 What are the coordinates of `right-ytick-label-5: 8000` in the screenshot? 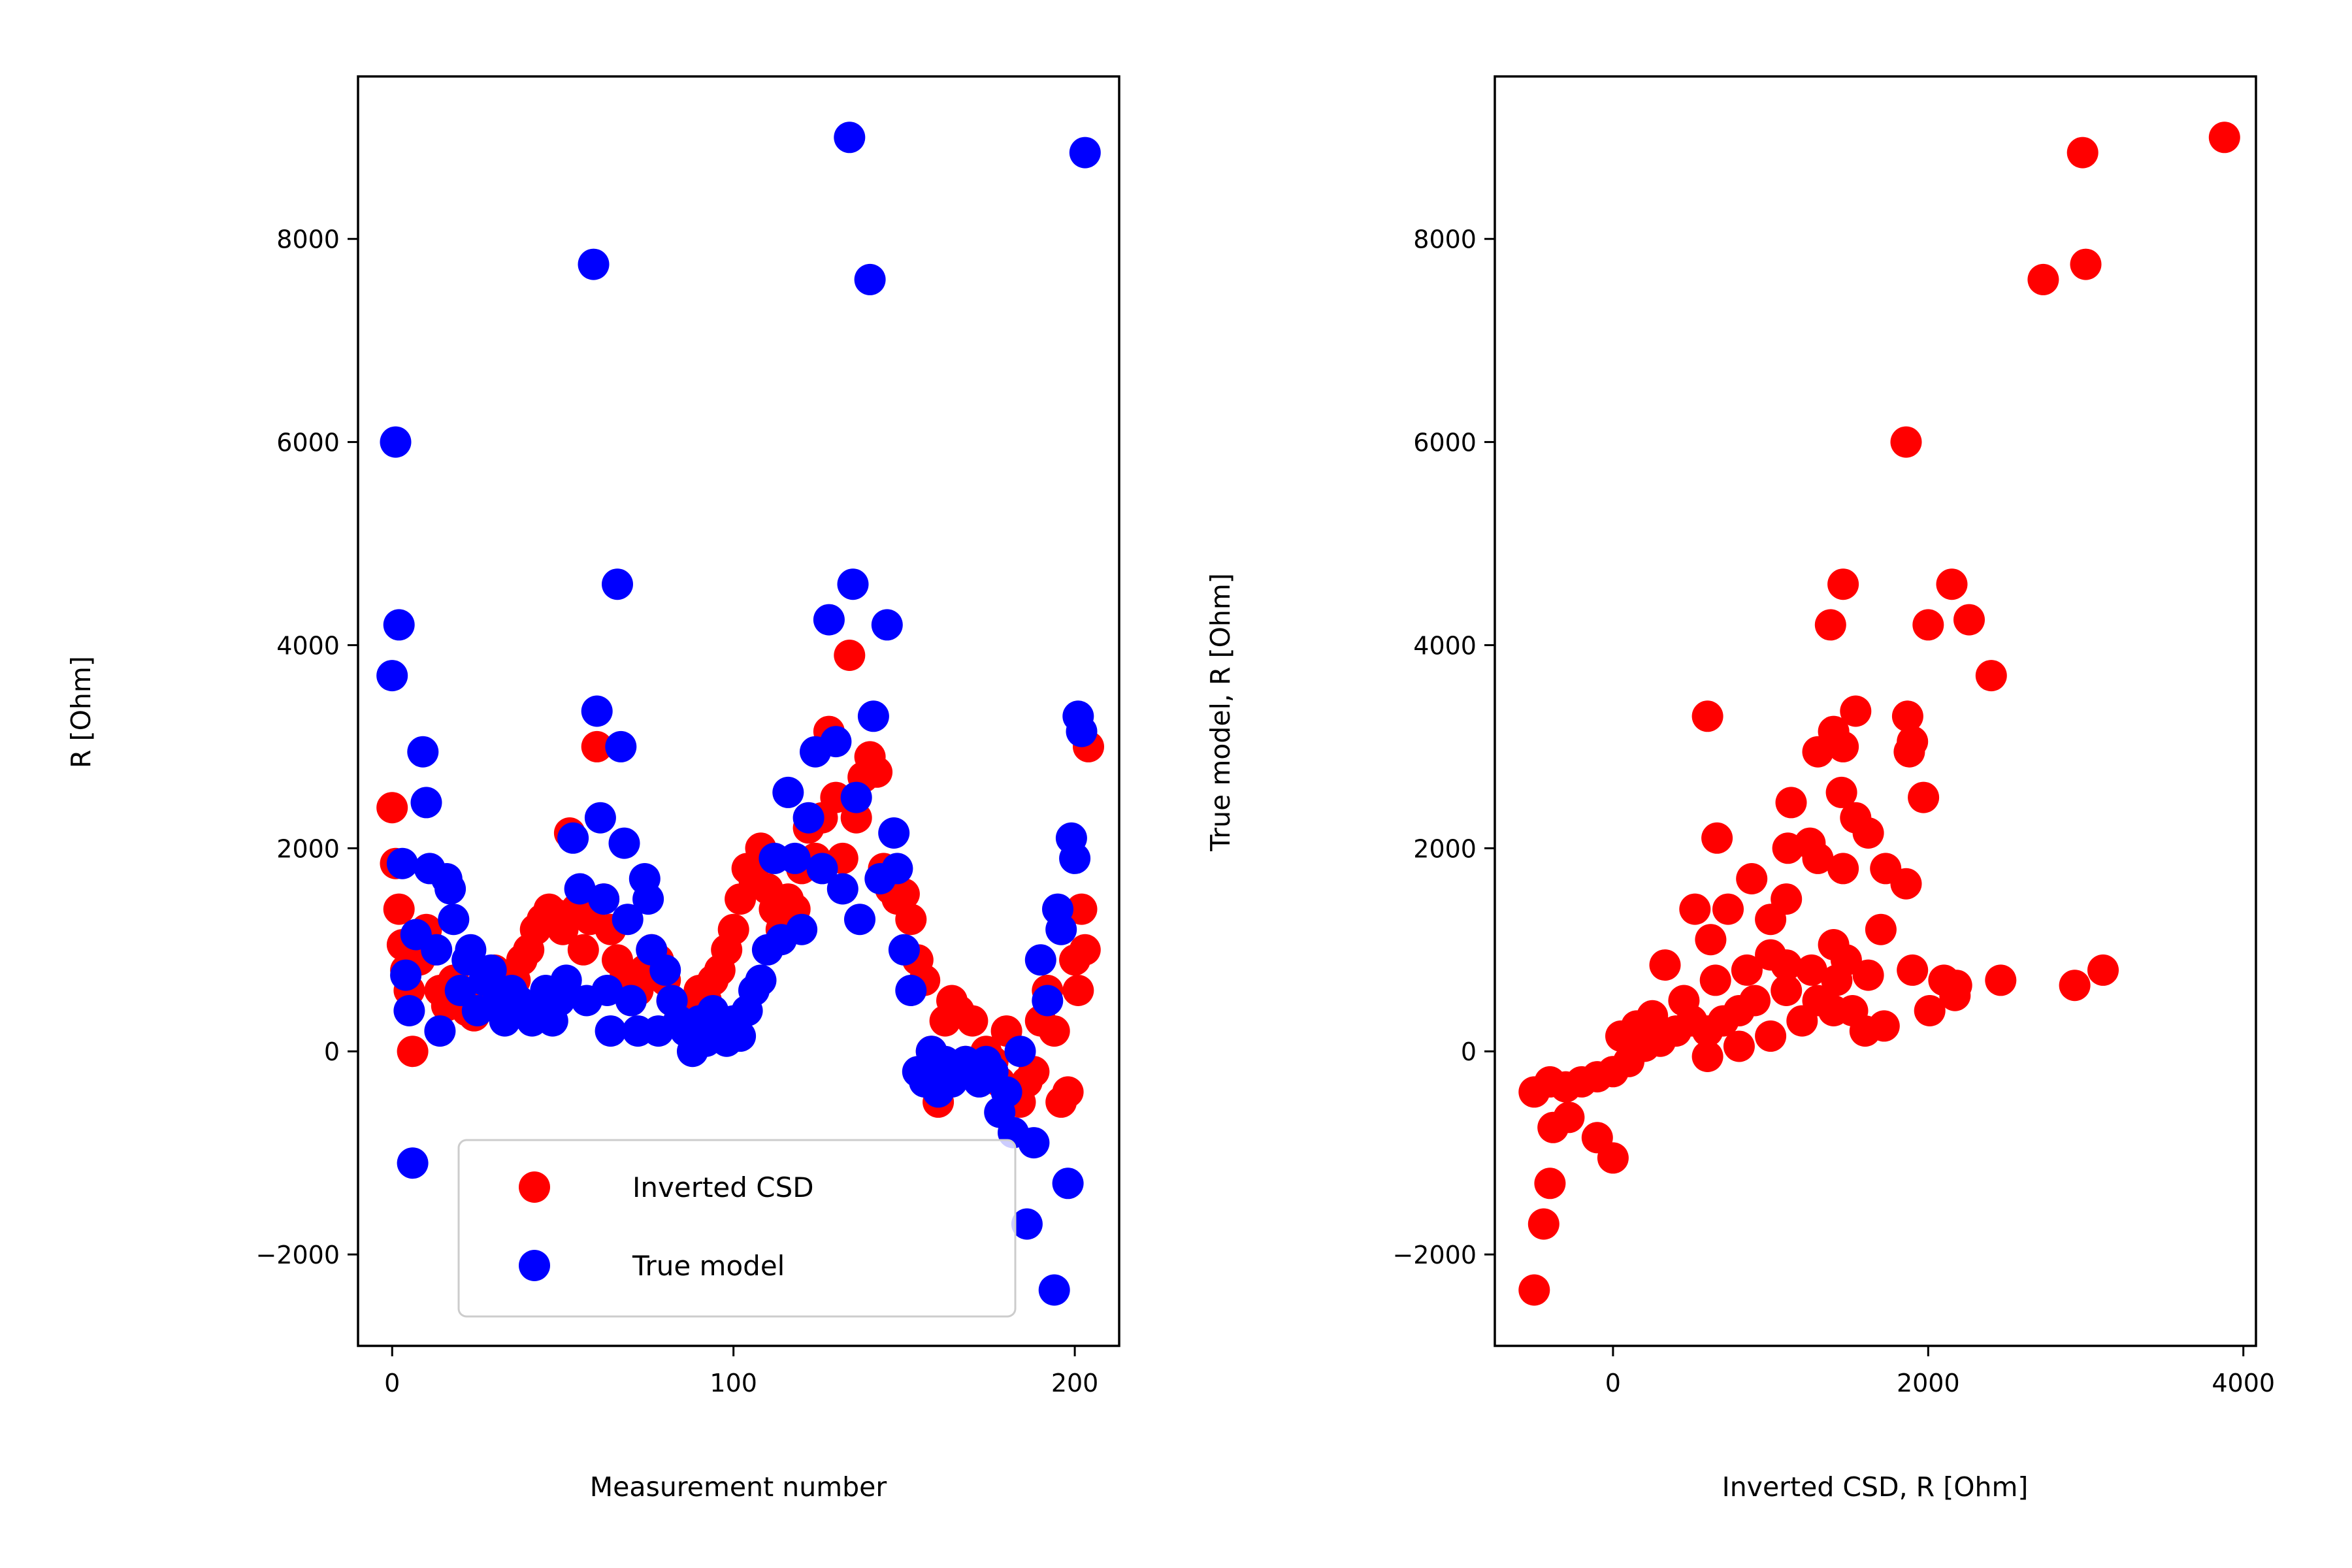 It's located at (1445, 239).